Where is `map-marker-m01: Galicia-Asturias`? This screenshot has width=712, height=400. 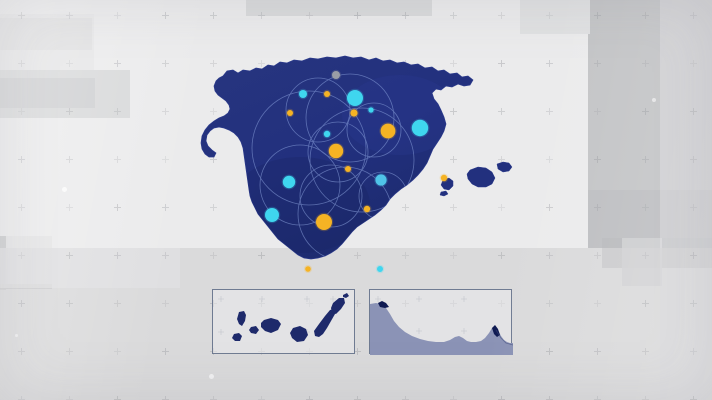
map-marker-m01: Galicia-Asturias is located at coordinates (303, 94).